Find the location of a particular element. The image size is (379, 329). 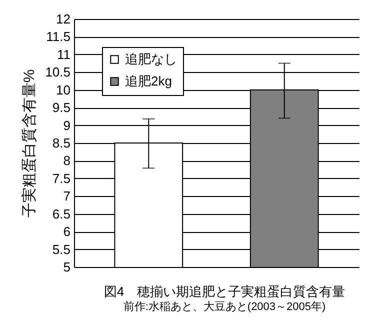

legend-label: 追肥2kg is located at coordinates (148, 81).